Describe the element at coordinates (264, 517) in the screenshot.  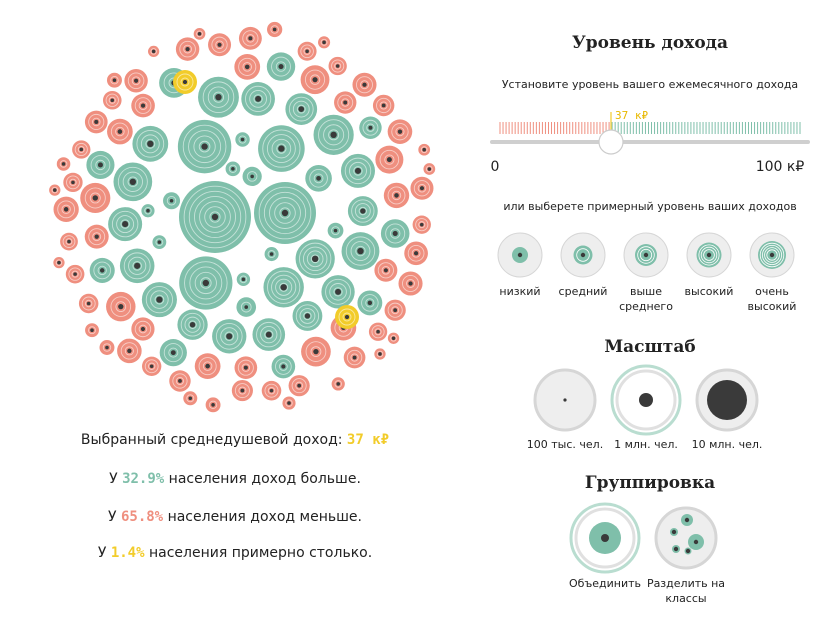
I see `lower-suffix: населения доход меньше.` at that location.